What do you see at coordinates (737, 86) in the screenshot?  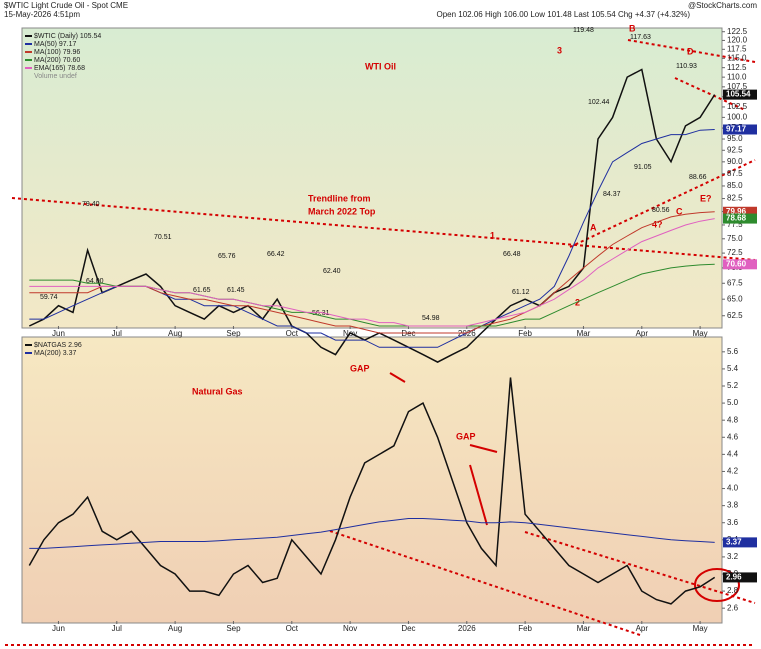 I see `y-tick-label: 107.5` at bounding box center [737, 86].